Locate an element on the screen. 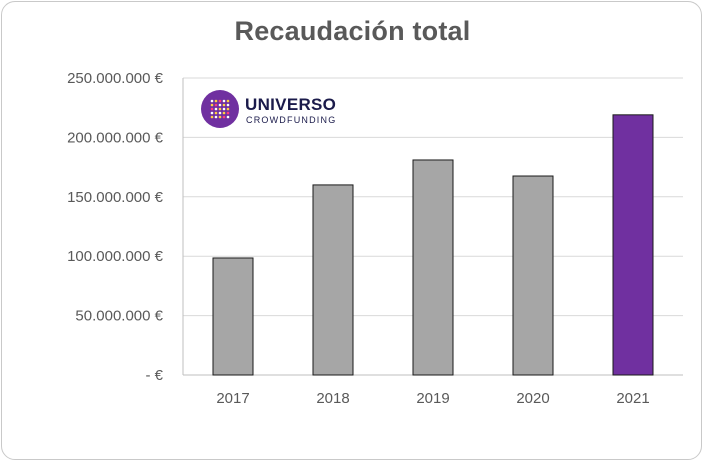 The image size is (705, 463). y-tick-label: 150.000.000 € is located at coordinates (115, 197).